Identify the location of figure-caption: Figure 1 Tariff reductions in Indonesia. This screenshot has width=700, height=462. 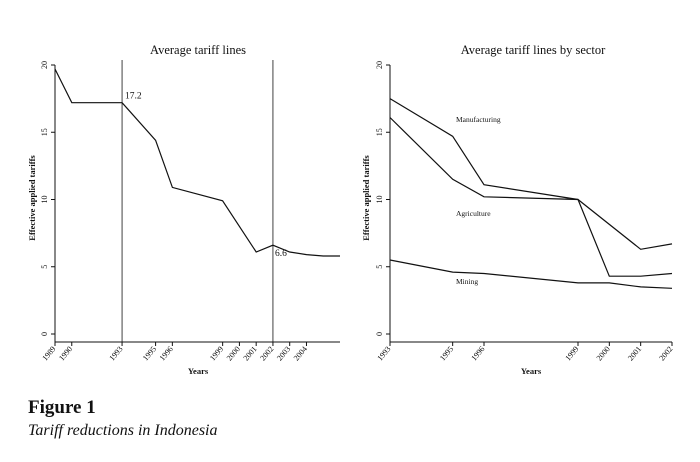
(123, 419).